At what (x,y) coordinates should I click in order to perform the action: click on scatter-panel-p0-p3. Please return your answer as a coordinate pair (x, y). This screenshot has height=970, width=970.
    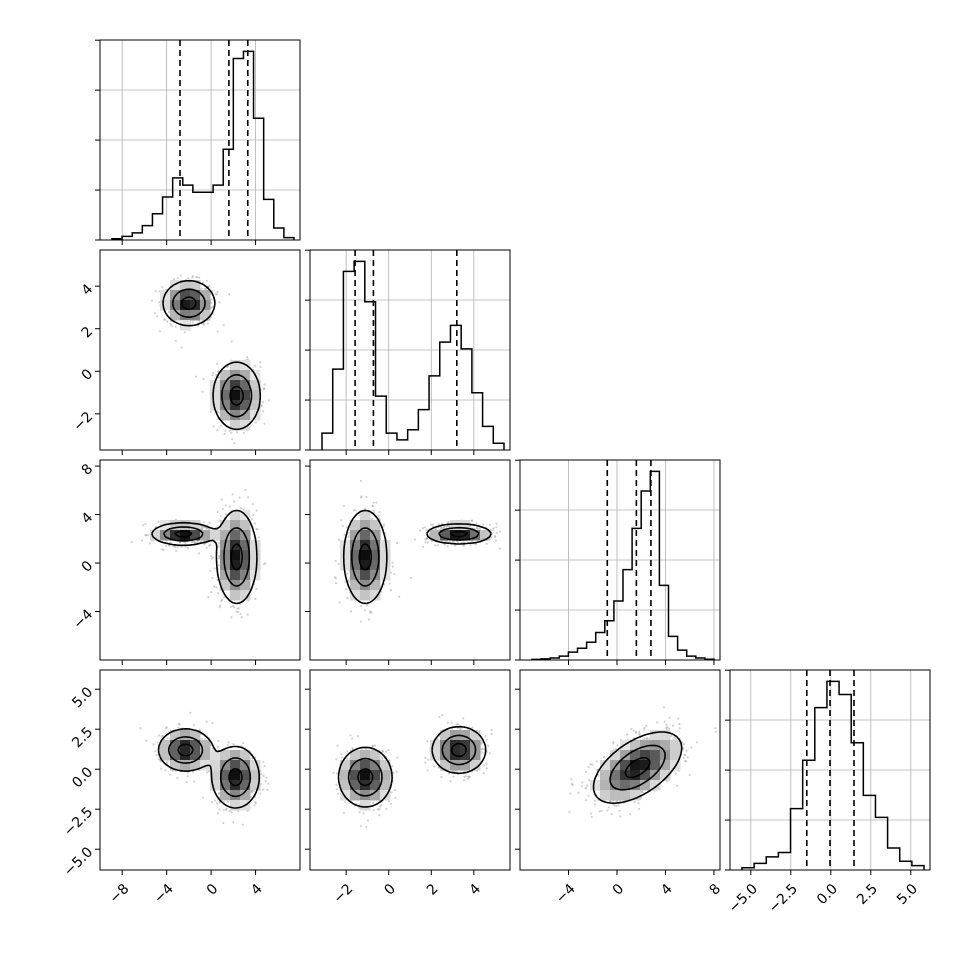
    Looking at the image, I should click on (204, 768).